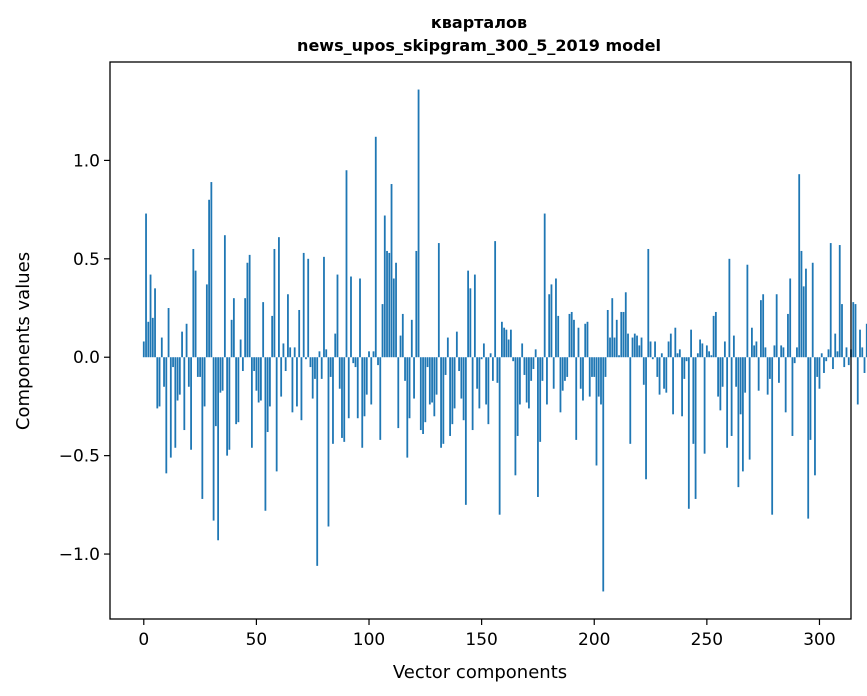 The image size is (867, 696). What do you see at coordinates (479, 22) in the screenshot?
I see `chart-title: кварталов` at bounding box center [479, 22].